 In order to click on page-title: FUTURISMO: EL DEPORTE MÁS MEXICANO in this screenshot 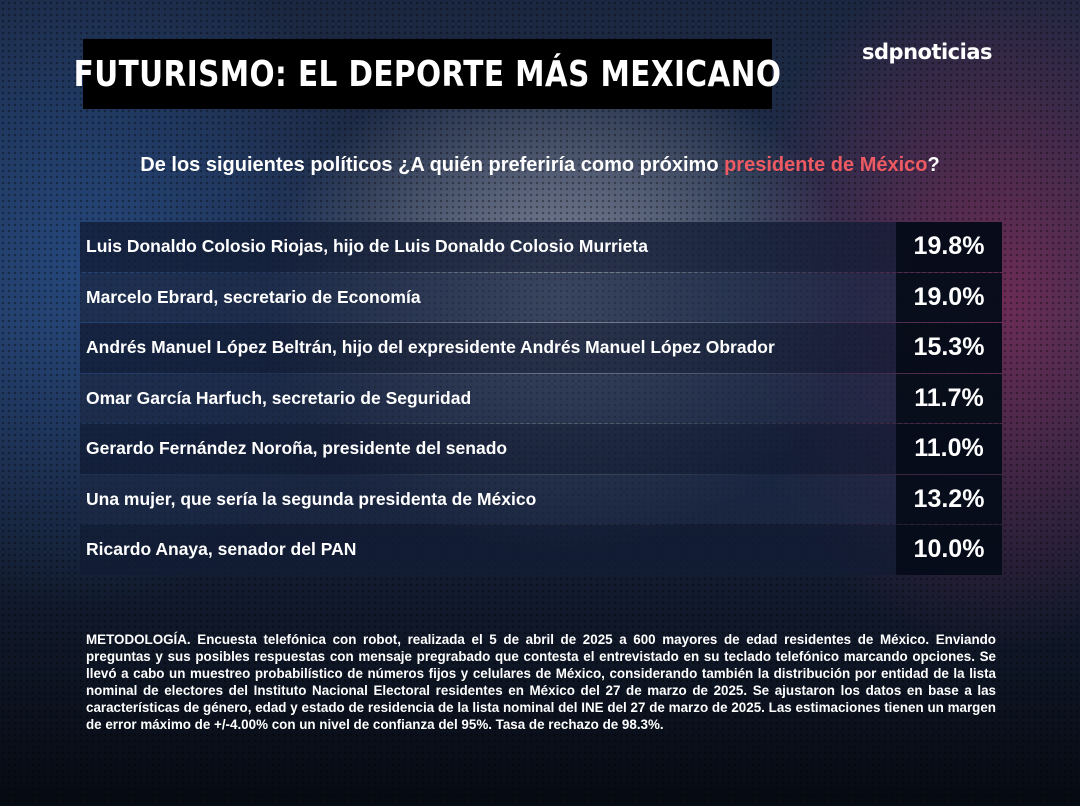, I will do `click(427, 74)`.